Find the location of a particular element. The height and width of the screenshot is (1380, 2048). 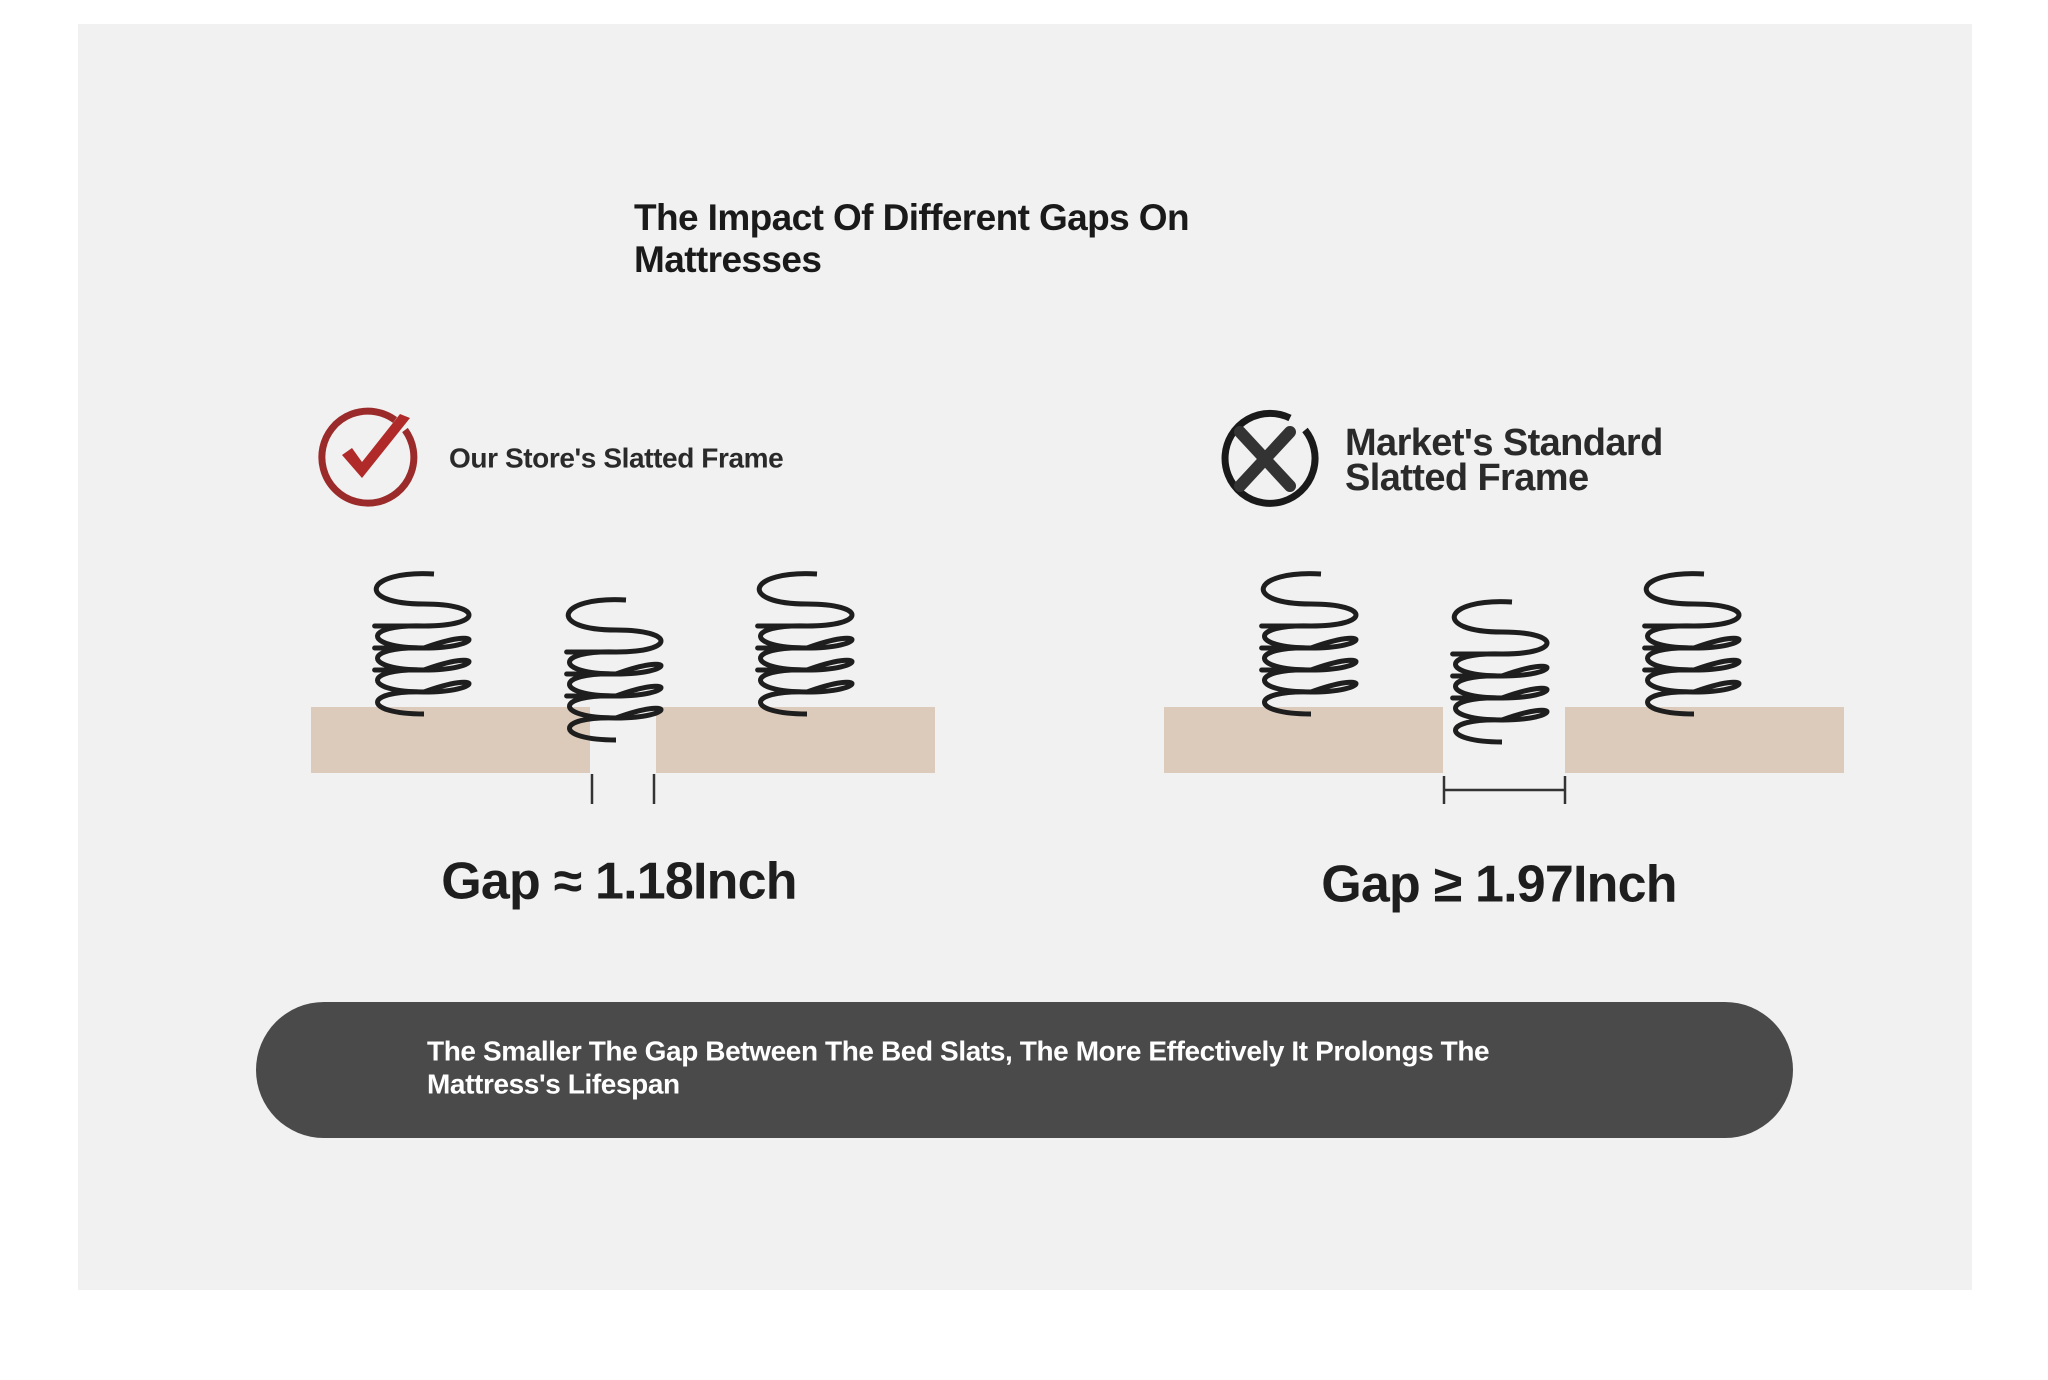

panel-label: Slatted Frame is located at coordinates (1467, 478).